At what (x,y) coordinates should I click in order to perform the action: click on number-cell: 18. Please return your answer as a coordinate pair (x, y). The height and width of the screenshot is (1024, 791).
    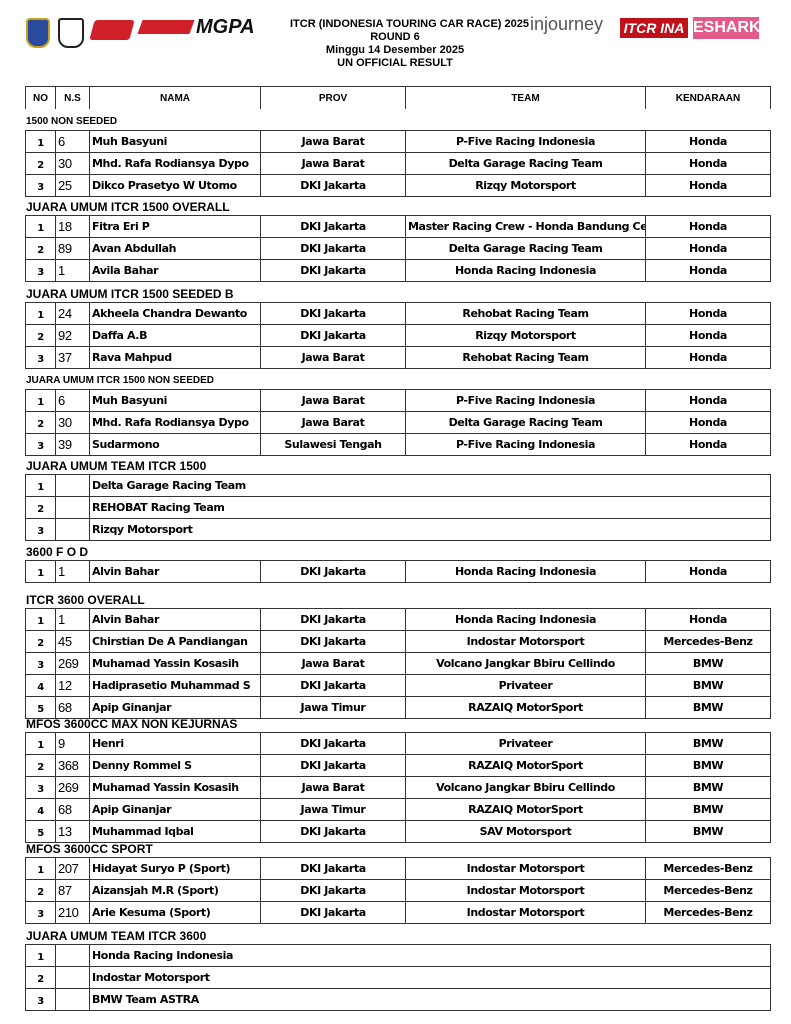
    Looking at the image, I should click on (72, 226).